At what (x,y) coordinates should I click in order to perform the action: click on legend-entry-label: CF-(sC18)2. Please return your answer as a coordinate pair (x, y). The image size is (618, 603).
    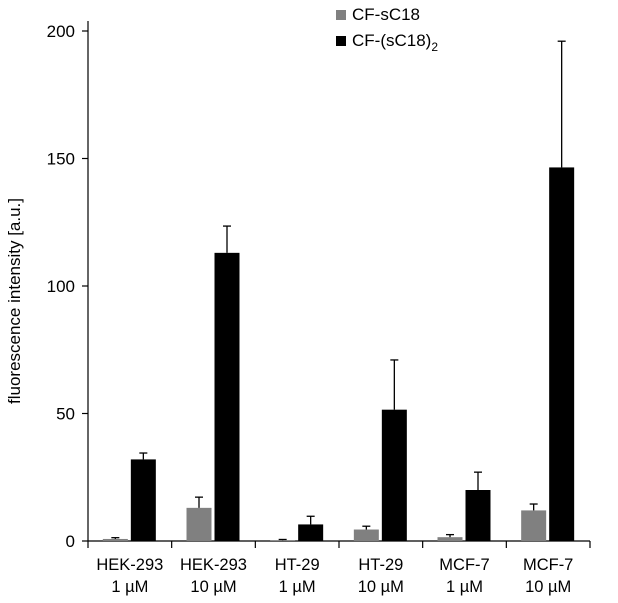
    Looking at the image, I should click on (395, 42).